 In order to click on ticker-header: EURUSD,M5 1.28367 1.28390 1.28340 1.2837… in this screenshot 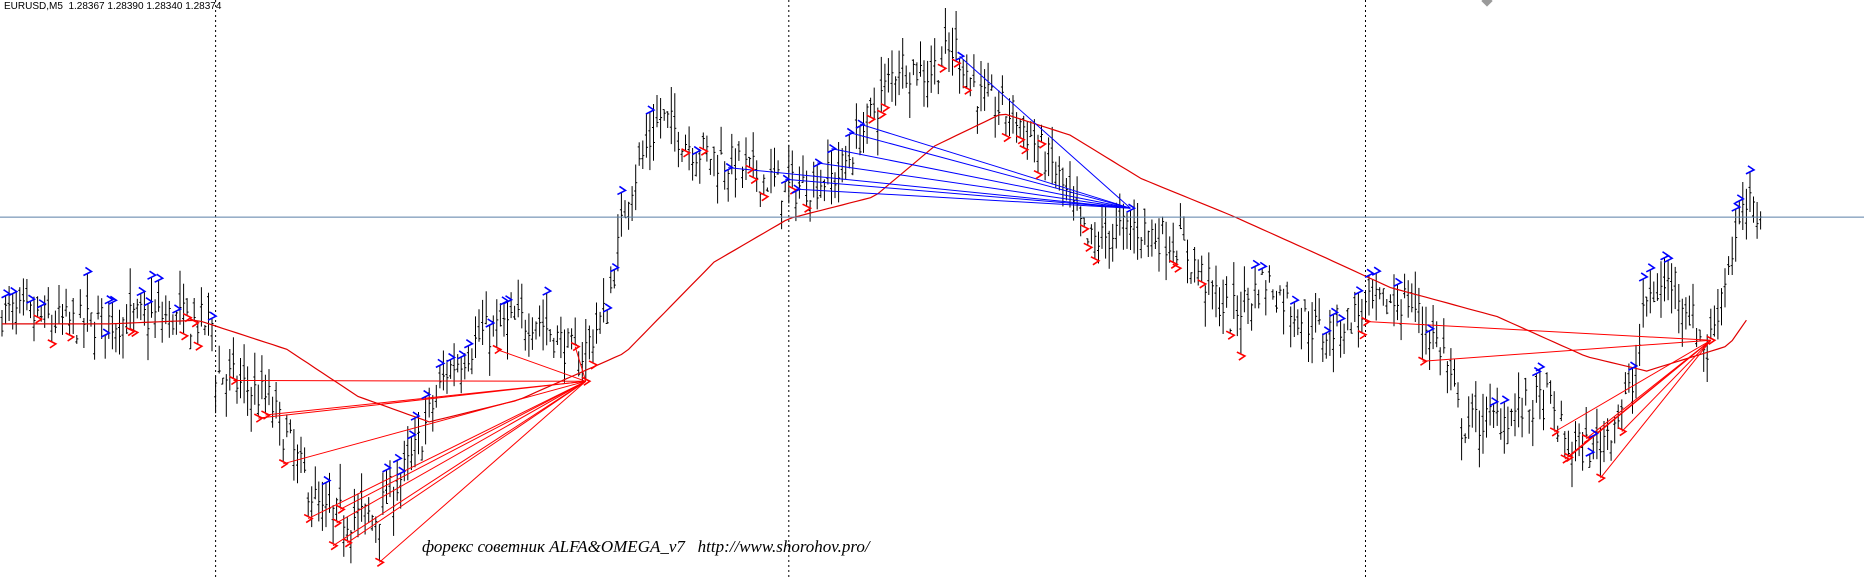, I will do `click(112, 6)`.